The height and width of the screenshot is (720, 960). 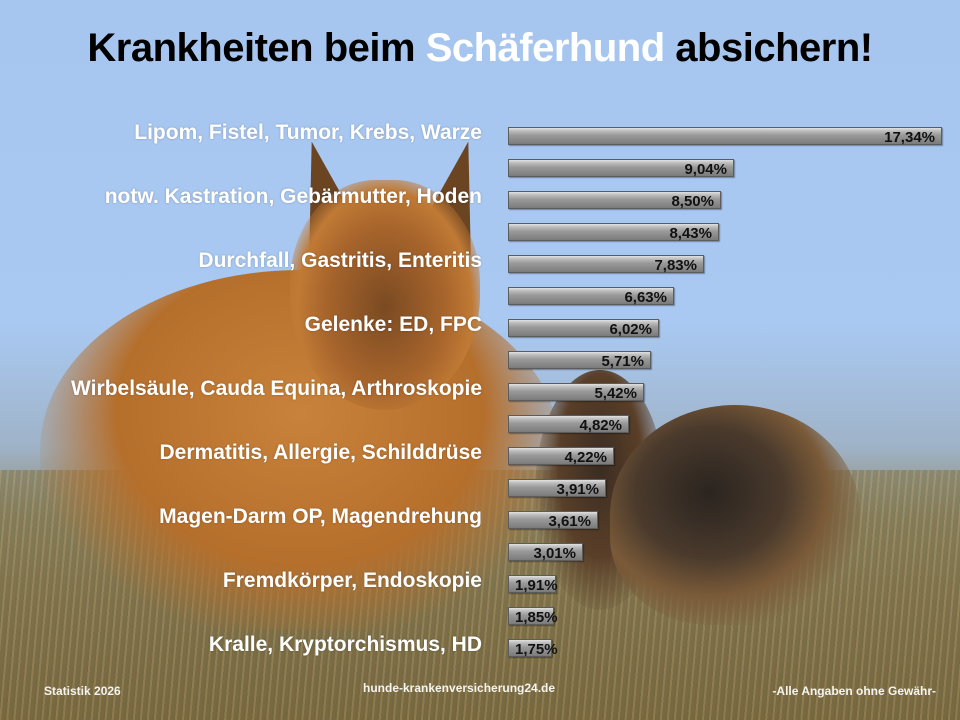 I want to click on bar-value: 4,22%, so click(x=585, y=457).